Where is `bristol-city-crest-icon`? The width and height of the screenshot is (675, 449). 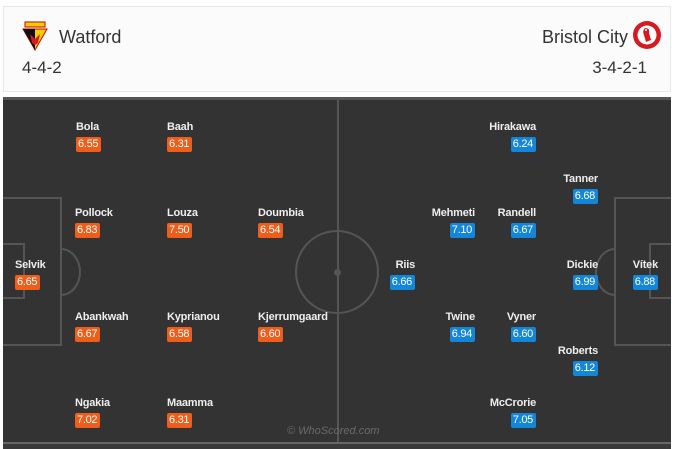 bristol-city-crest-icon is located at coordinates (647, 35).